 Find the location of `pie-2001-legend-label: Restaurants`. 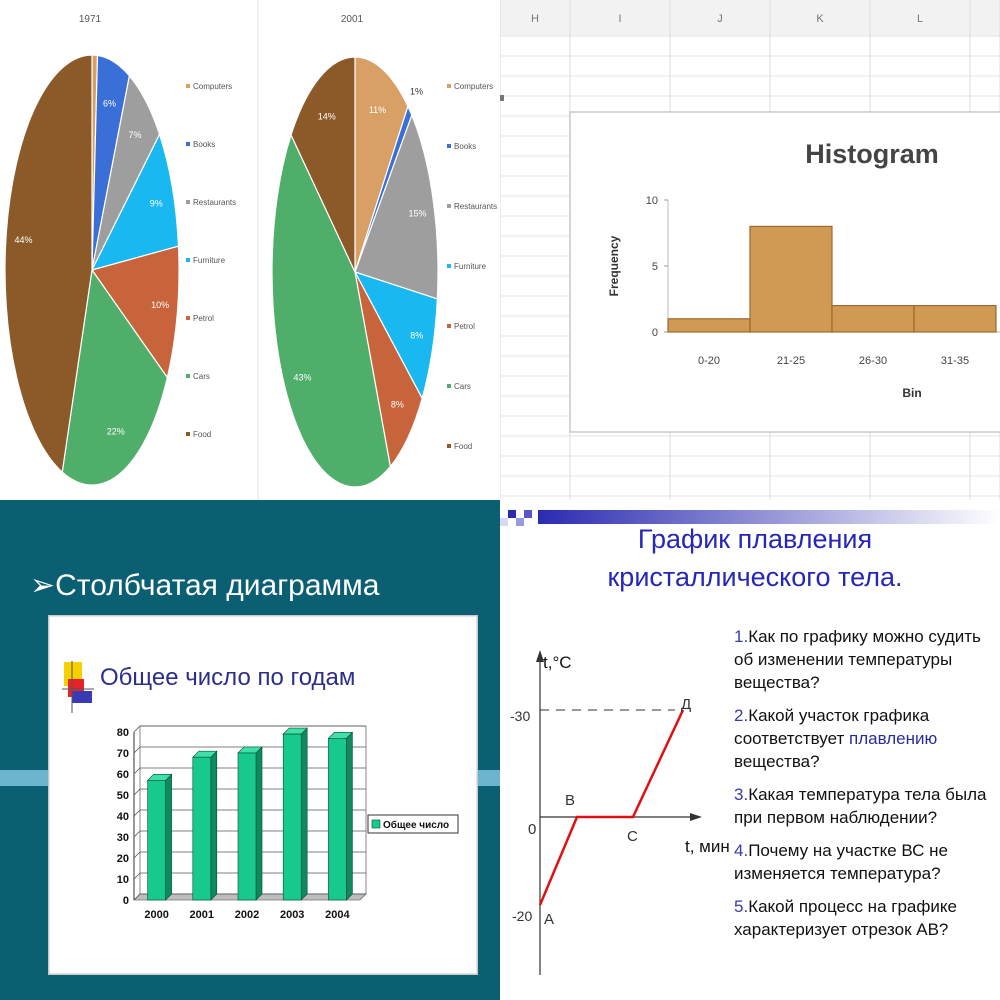

pie-2001-legend-label: Restaurants is located at coordinates (475, 206).